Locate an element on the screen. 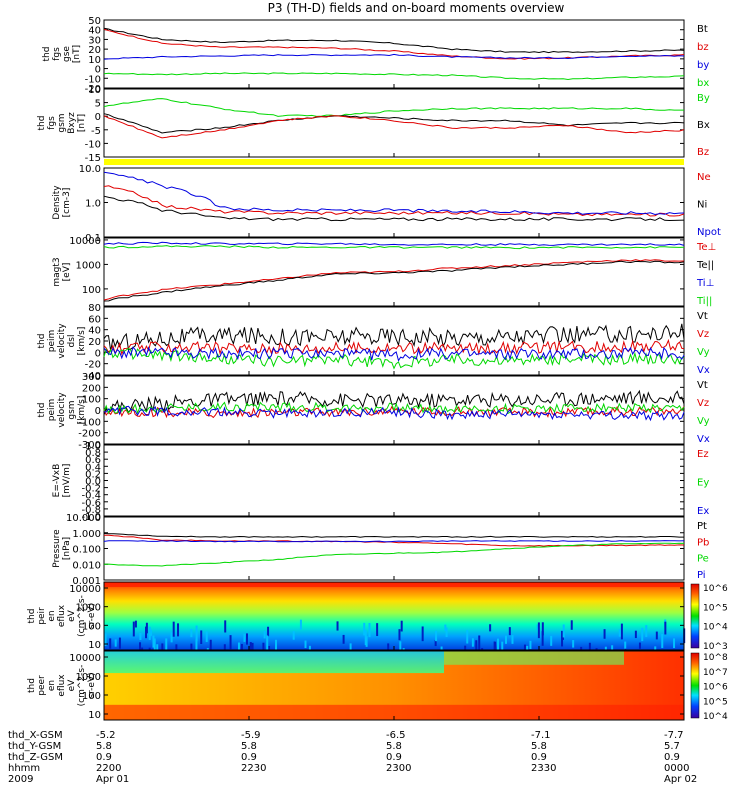 This screenshot has height=804, width=750. x-axis-value: -7.1 is located at coordinates (541, 735).